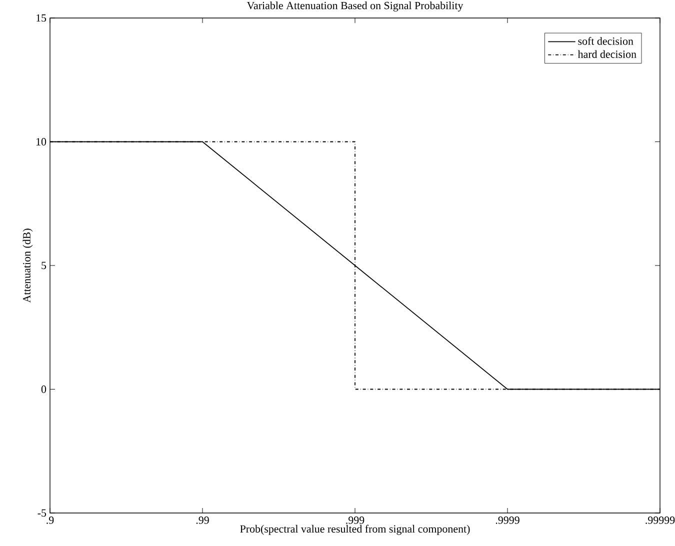 This screenshot has width=675, height=546. What do you see at coordinates (660, 520) in the screenshot?
I see `x-tick-label: .99999` at bounding box center [660, 520].